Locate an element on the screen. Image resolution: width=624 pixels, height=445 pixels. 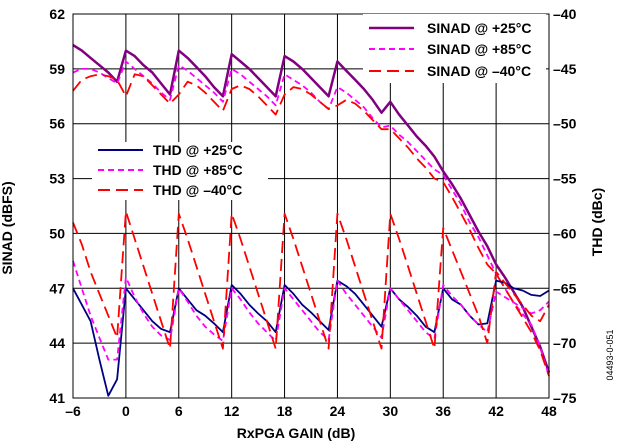
x-tick-label: 36 is located at coordinates (443, 411).